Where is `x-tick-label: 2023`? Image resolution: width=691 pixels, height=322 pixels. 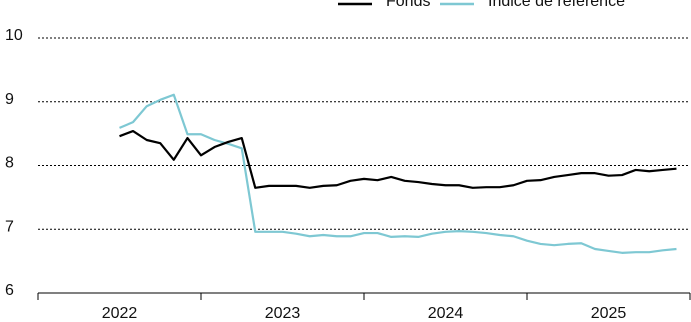 x-tick-label: 2023 is located at coordinates (283, 313).